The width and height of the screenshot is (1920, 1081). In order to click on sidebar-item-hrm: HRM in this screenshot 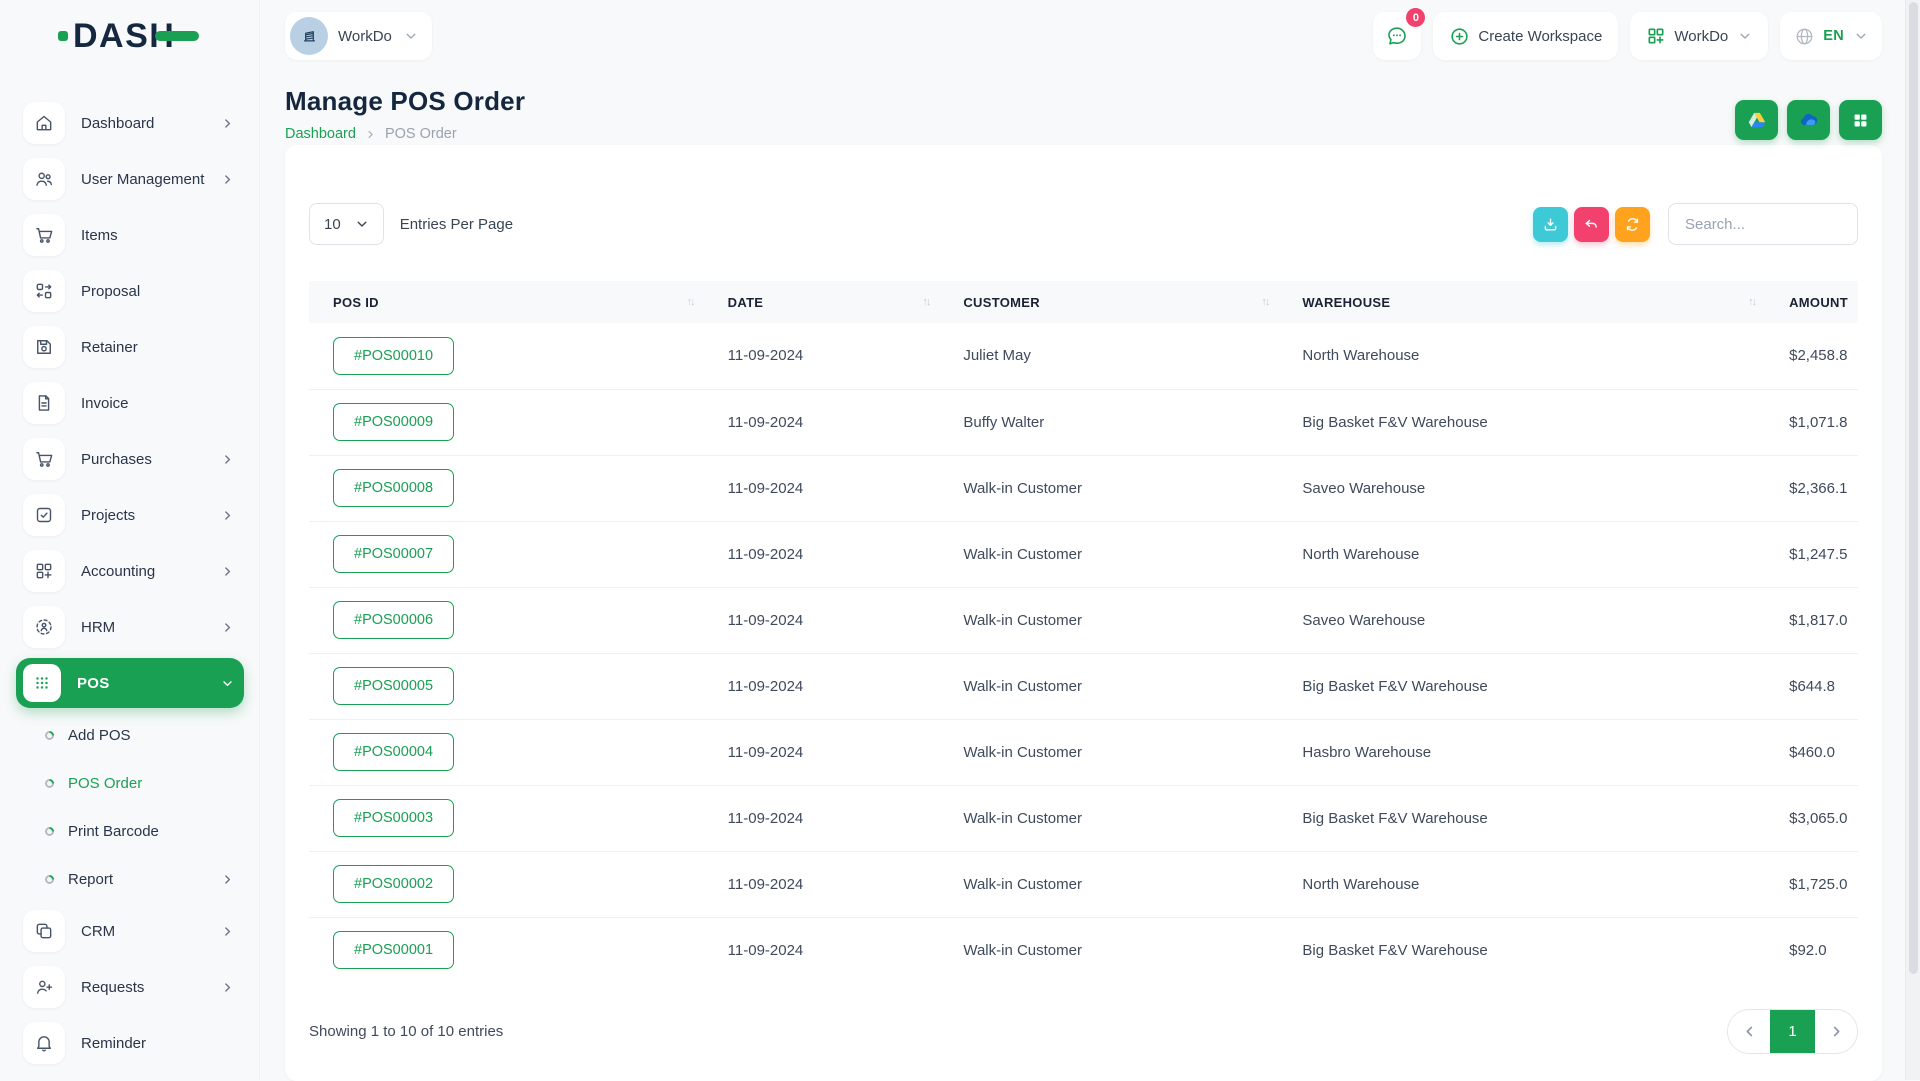, I will do `click(130, 627)`.